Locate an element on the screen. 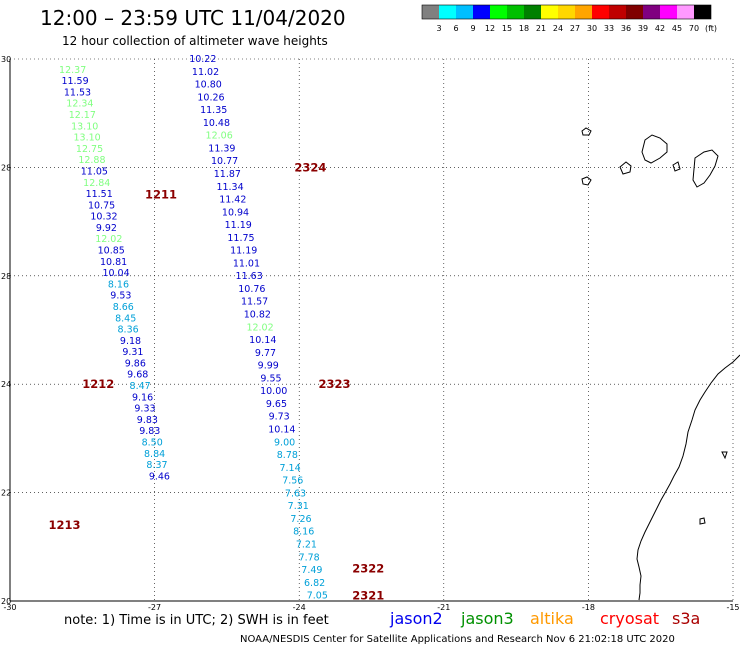  wave-height-value: 11.75 is located at coordinates (240, 238).